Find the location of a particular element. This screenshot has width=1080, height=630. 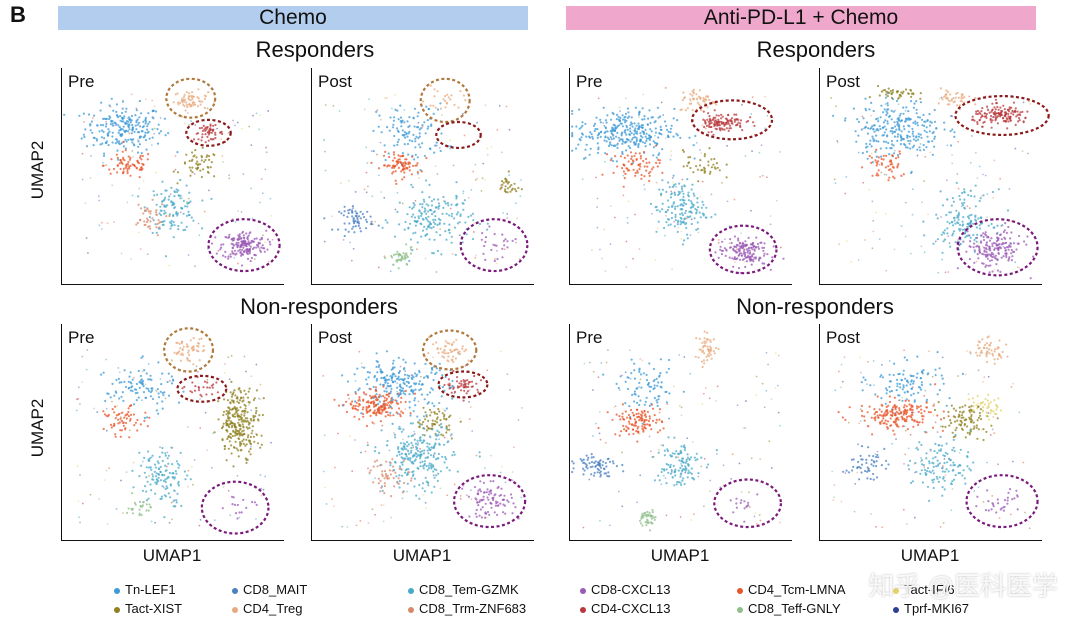

cluster-cd8-tem-gzmk is located at coordinates (161, 482).